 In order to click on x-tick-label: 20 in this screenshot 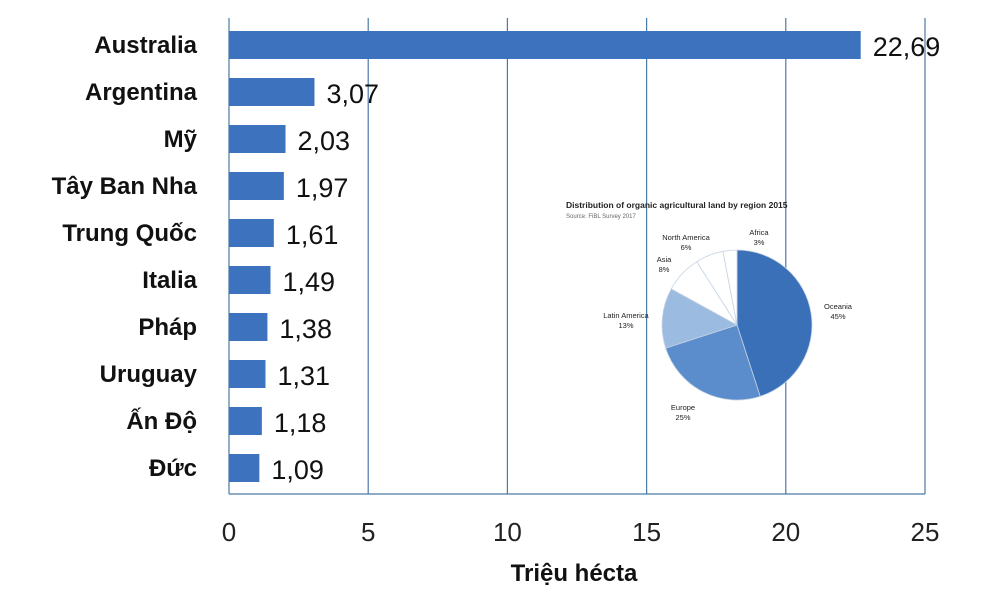, I will do `click(785, 532)`.